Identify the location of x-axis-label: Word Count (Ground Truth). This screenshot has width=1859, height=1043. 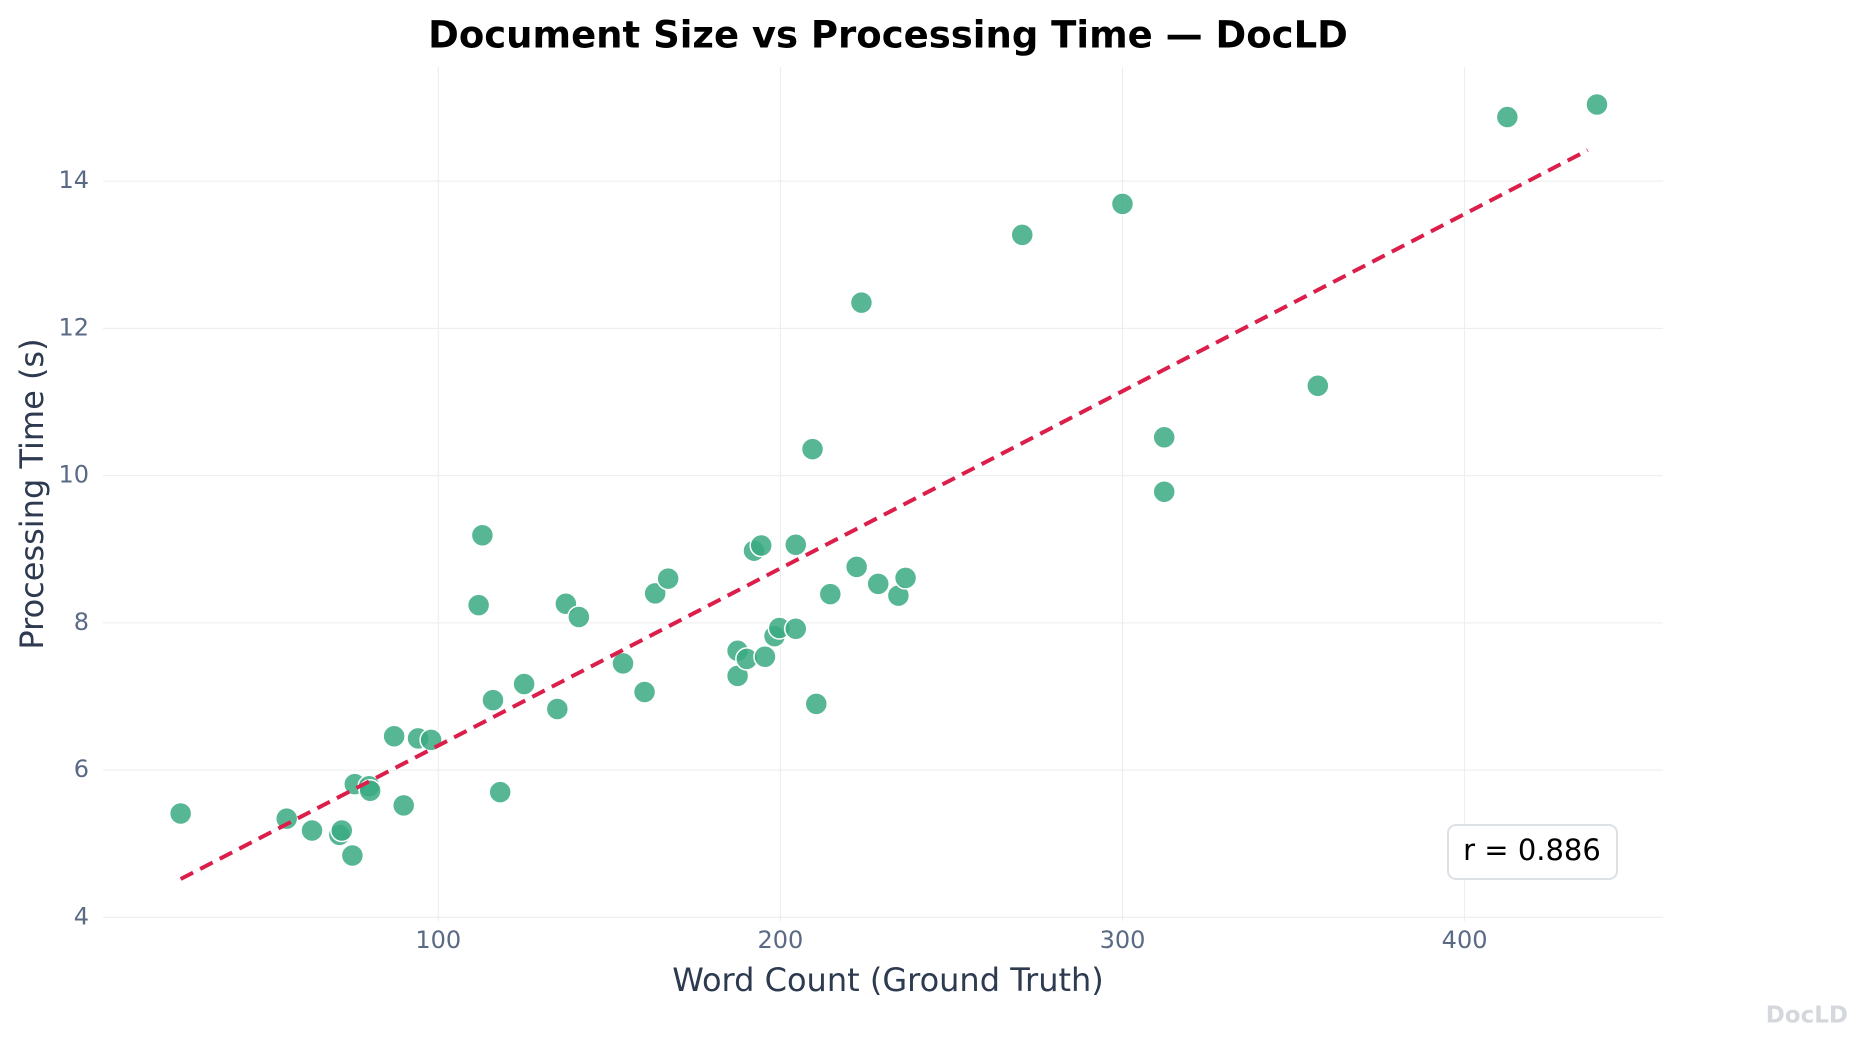
(888, 980).